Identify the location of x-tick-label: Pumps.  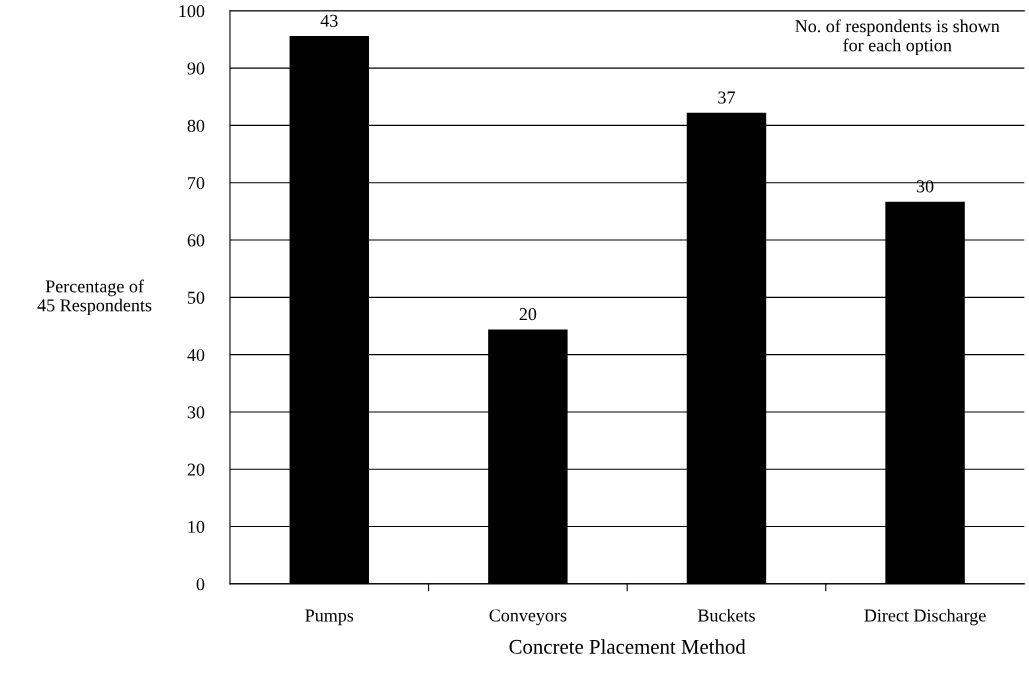
(329, 617).